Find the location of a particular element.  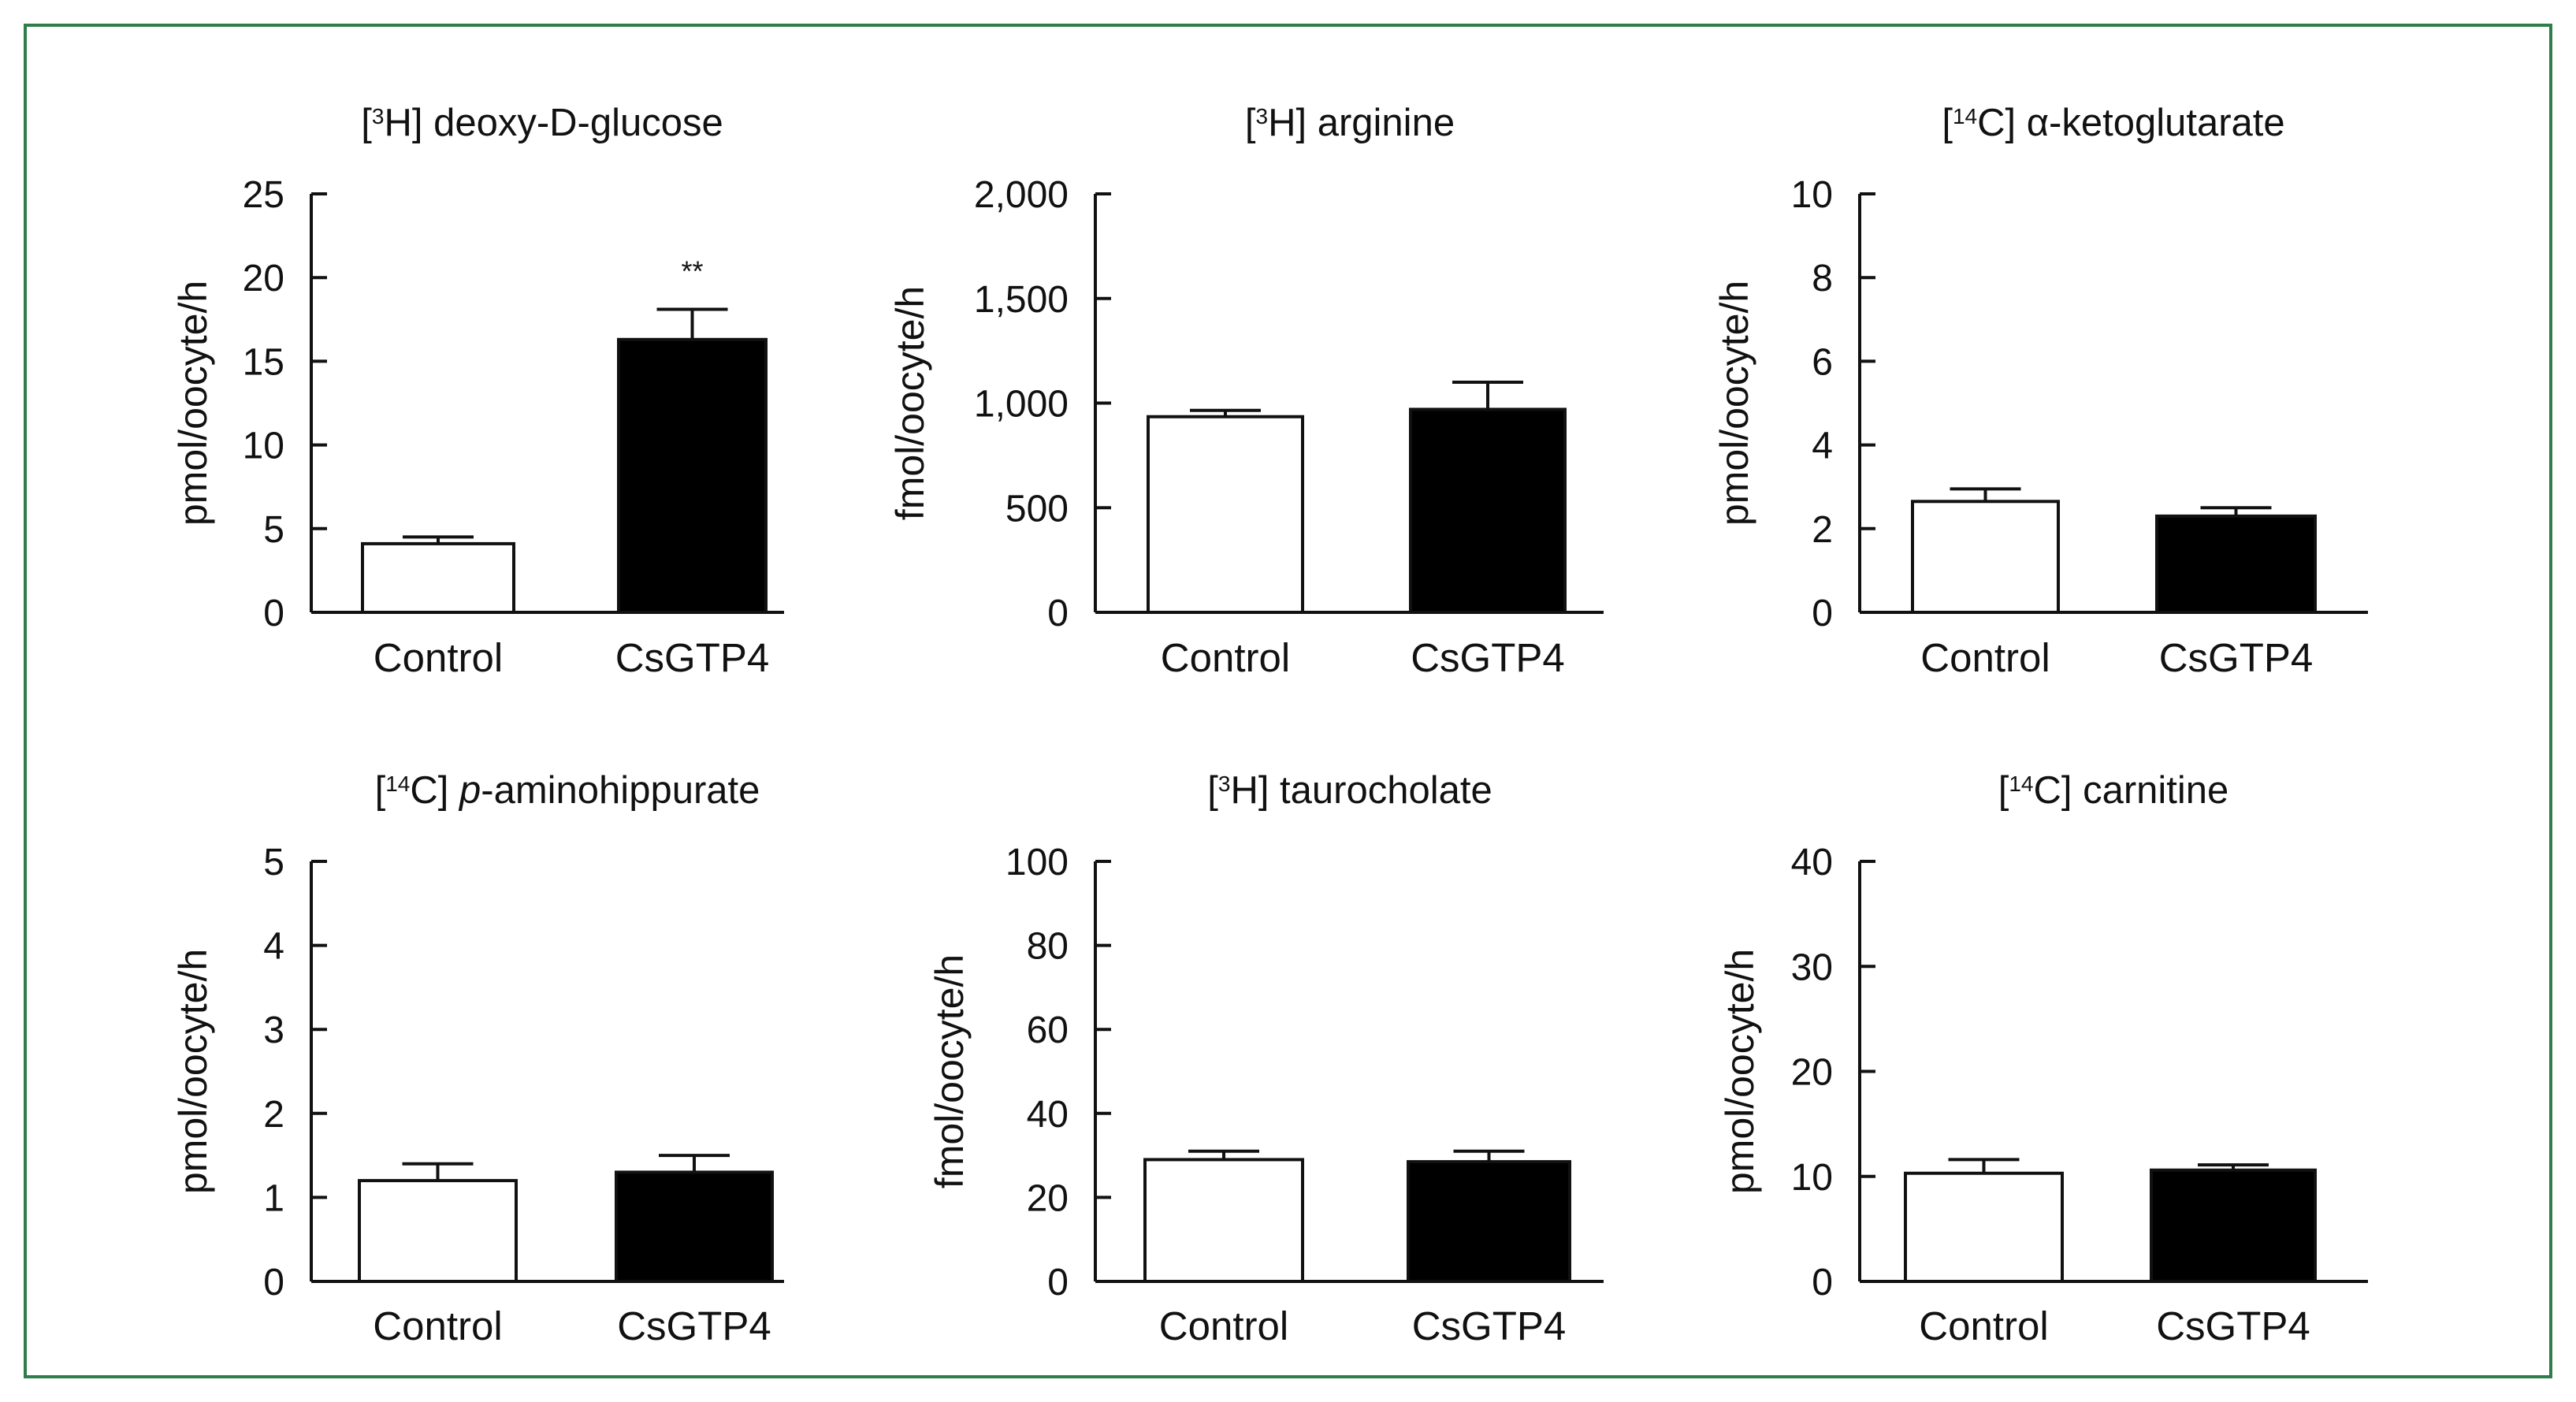

y-tick-label: 1,000 is located at coordinates (1021, 405).